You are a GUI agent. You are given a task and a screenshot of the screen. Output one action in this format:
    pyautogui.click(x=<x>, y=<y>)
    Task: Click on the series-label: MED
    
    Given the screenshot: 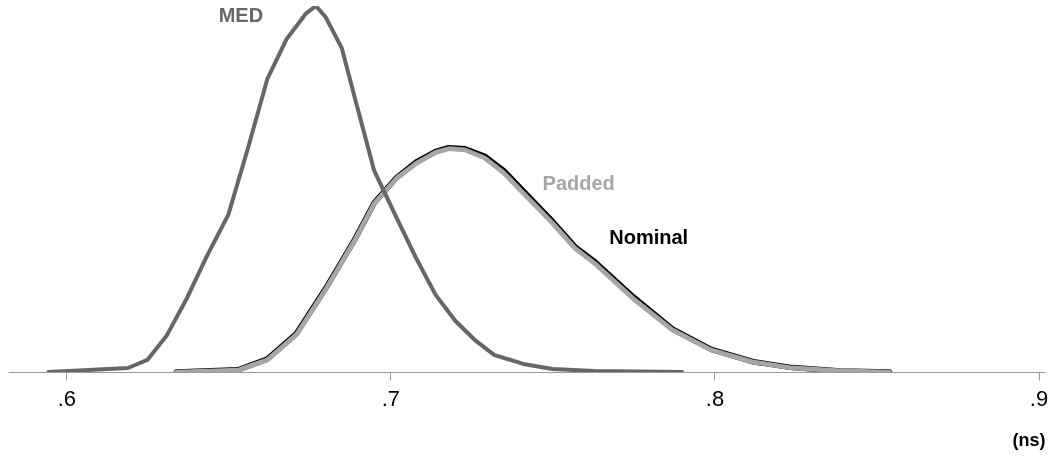 What is the action you would take?
    pyautogui.click(x=241, y=15)
    